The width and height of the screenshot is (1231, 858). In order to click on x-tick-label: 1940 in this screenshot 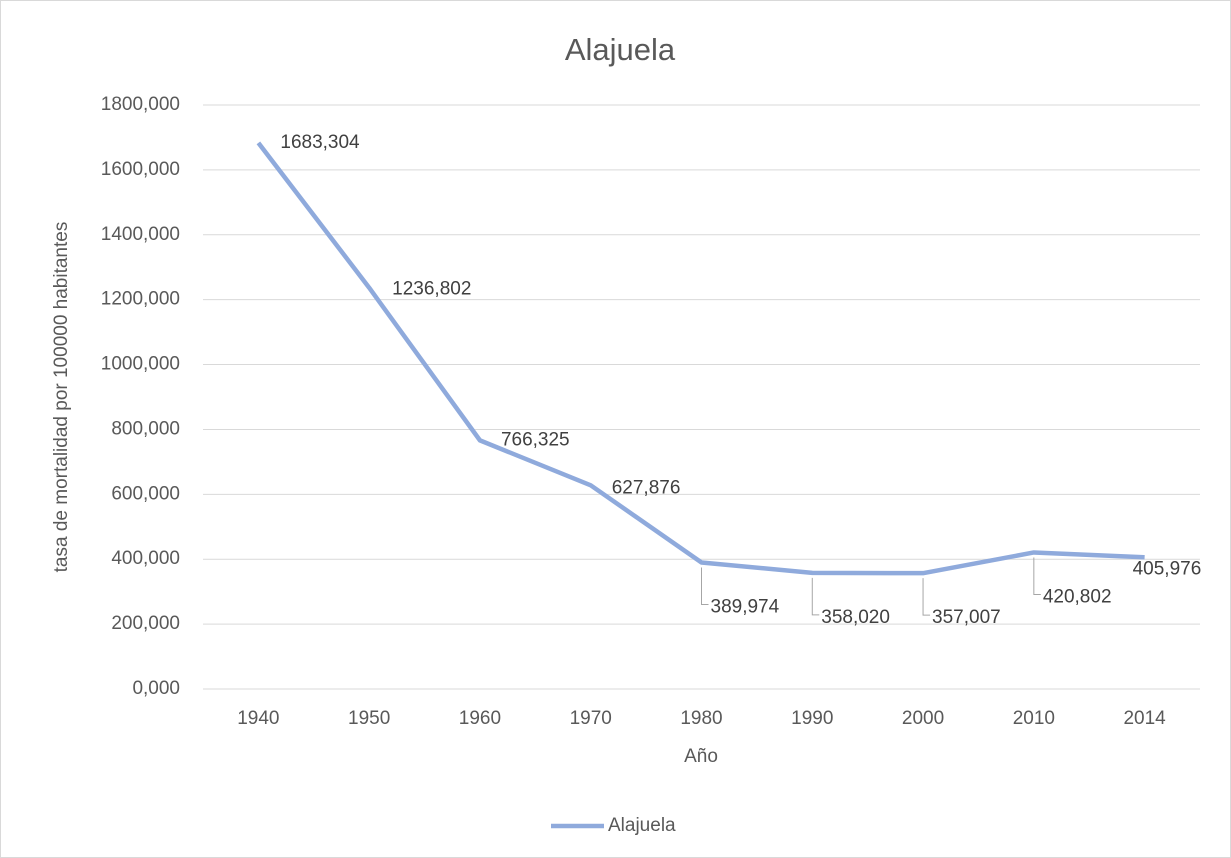, I will do `click(258, 718)`.